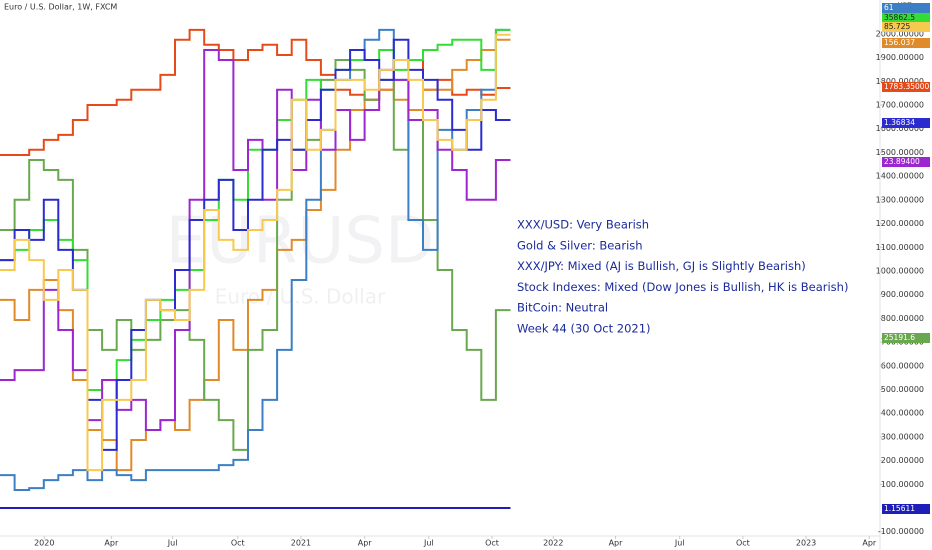 This screenshot has width=932, height=550. What do you see at coordinates (902, 389) in the screenshot?
I see `y-tick-label: 500.00000` at bounding box center [902, 389].